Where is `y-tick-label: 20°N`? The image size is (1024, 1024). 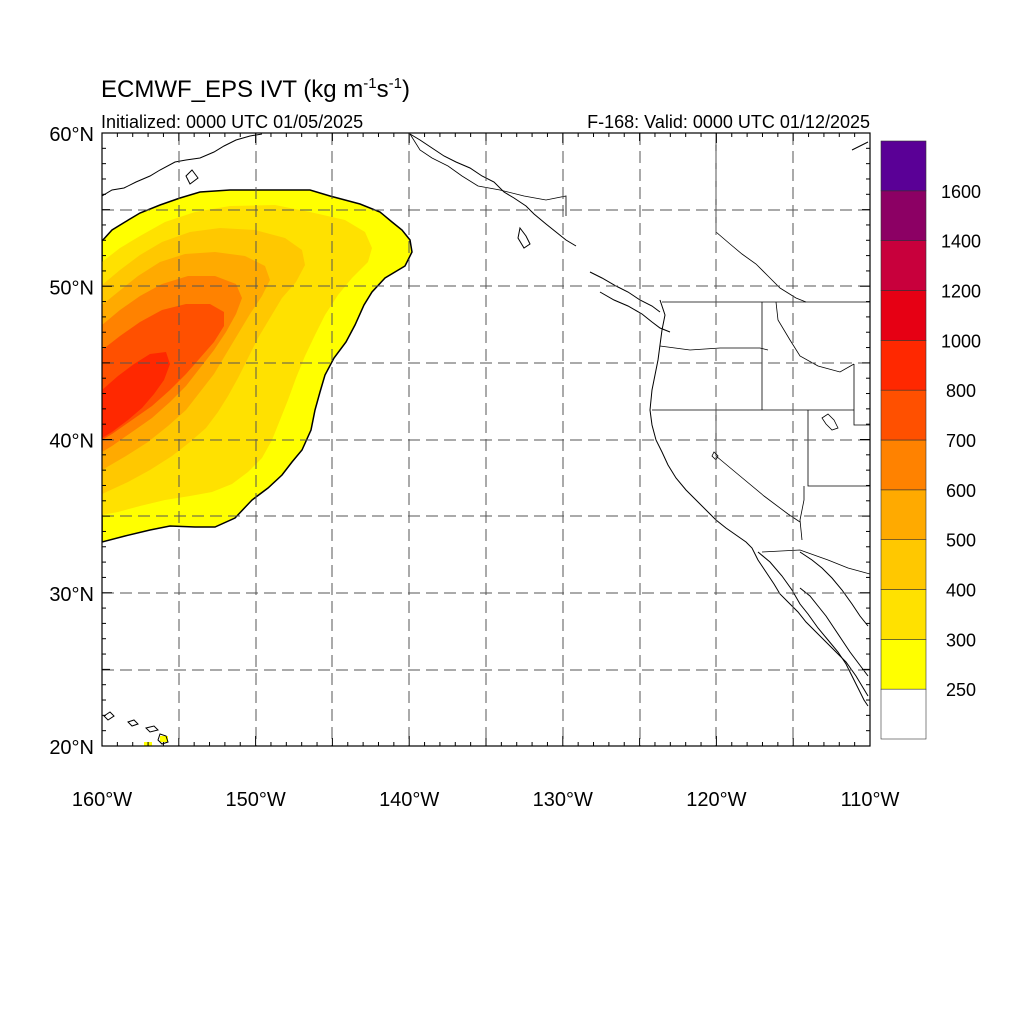
y-tick-label: 20°N is located at coordinates (71, 748).